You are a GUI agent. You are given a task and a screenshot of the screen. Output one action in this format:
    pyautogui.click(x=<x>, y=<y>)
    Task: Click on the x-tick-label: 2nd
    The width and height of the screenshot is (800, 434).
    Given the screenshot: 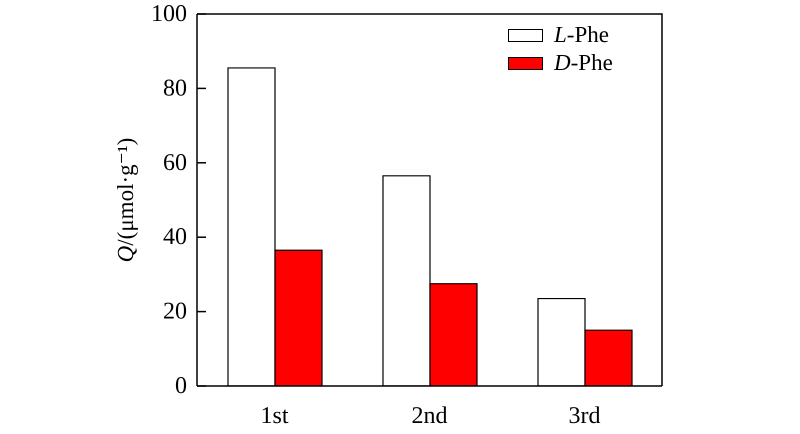 What is the action you would take?
    pyautogui.click(x=430, y=416)
    